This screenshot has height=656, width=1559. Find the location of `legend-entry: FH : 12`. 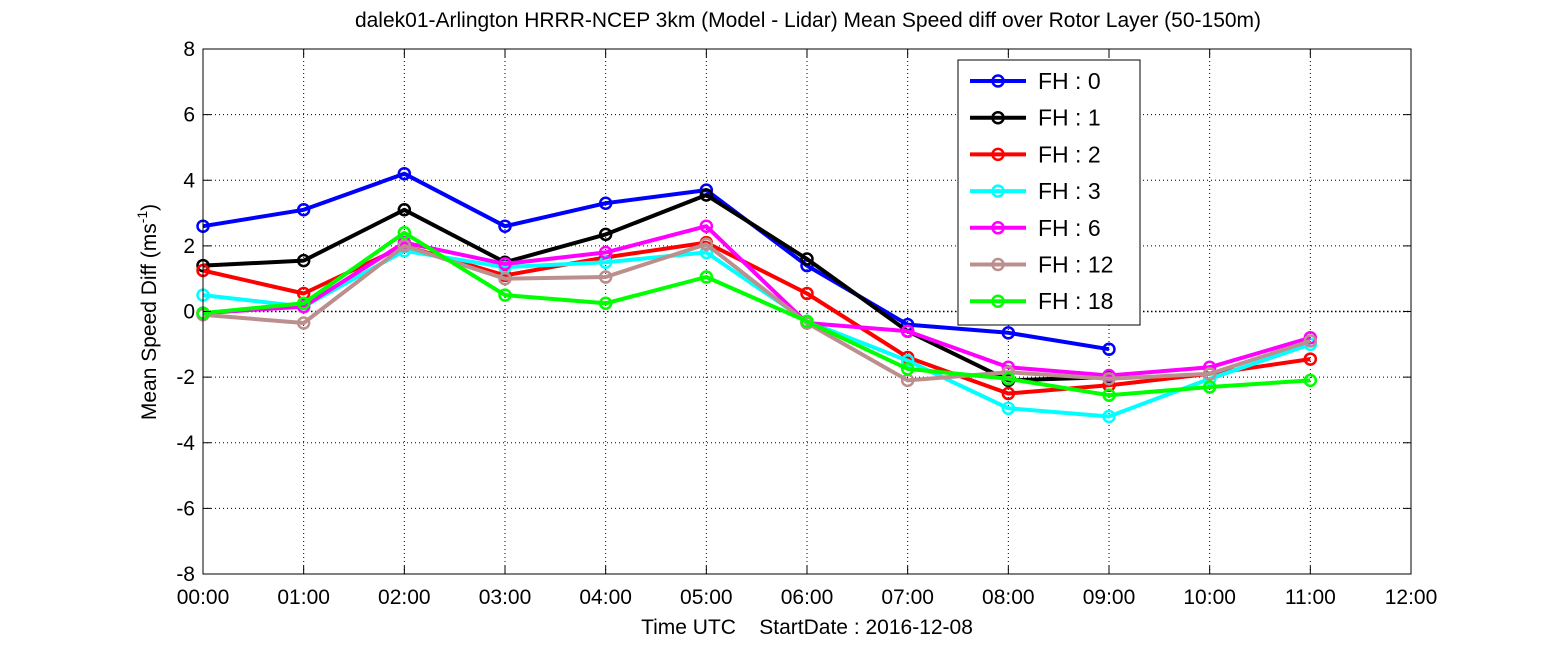

legend-entry: FH : 12 is located at coordinates (1041, 265).